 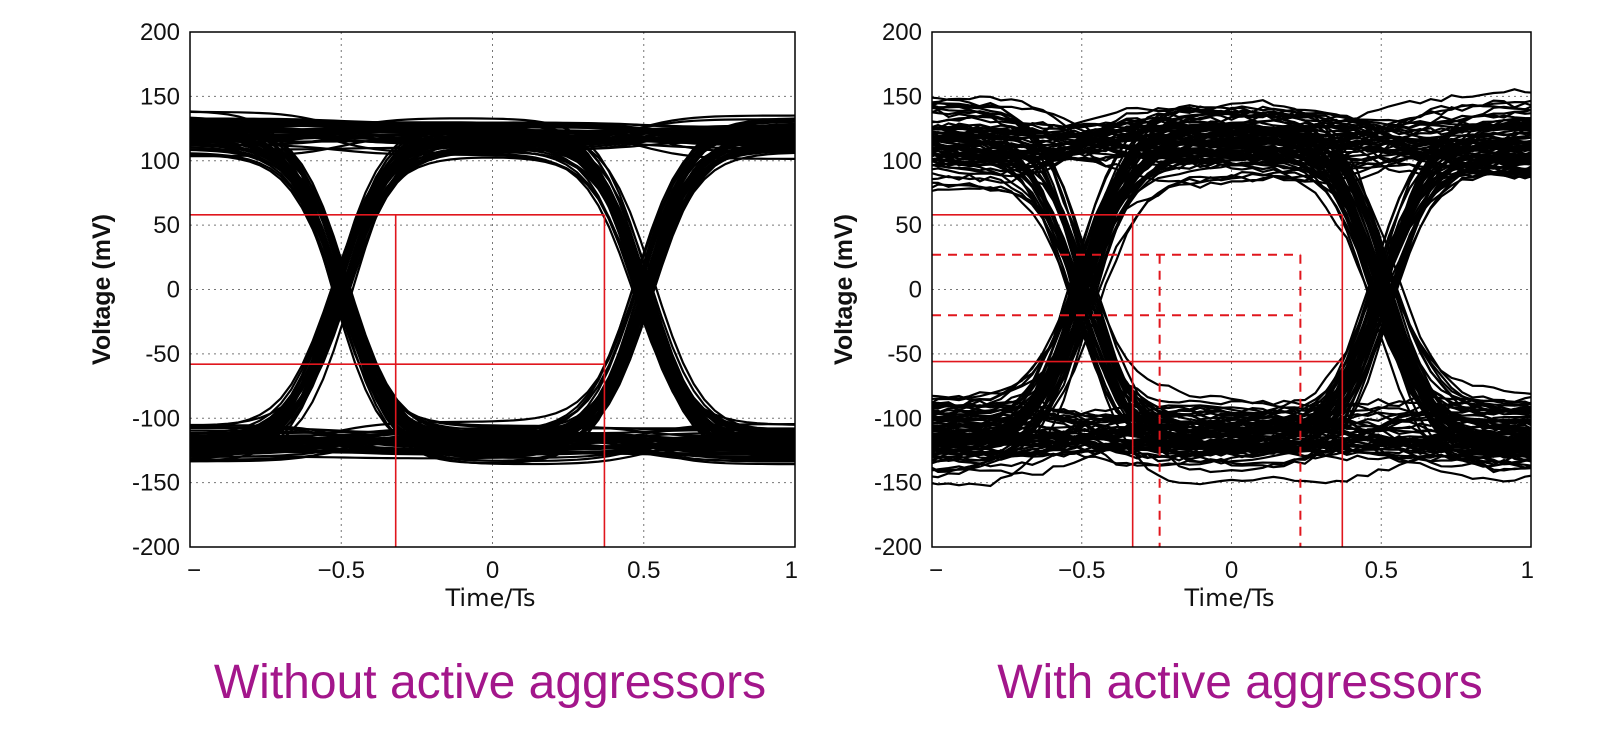 What do you see at coordinates (490, 682) in the screenshot?
I see `caption-left: Without active aggressors` at bounding box center [490, 682].